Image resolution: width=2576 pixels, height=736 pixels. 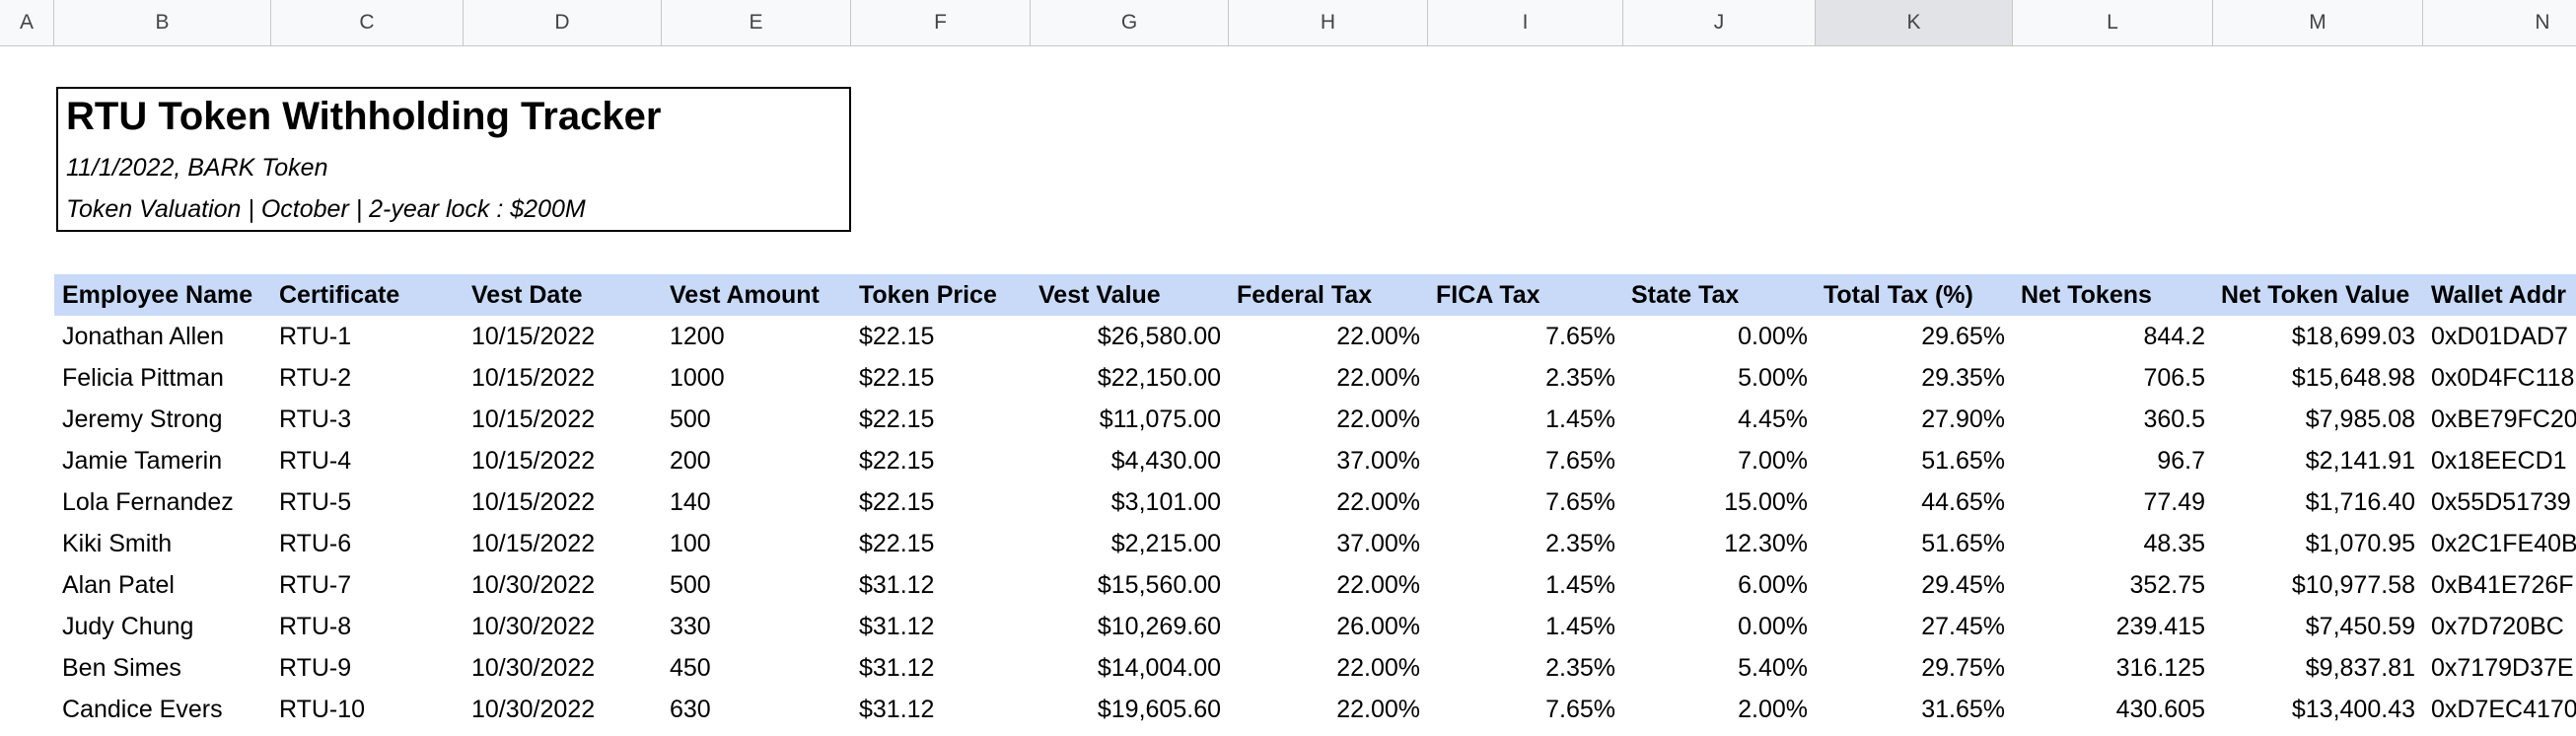 I want to click on table-cell: RTU-8, so click(x=315, y=626).